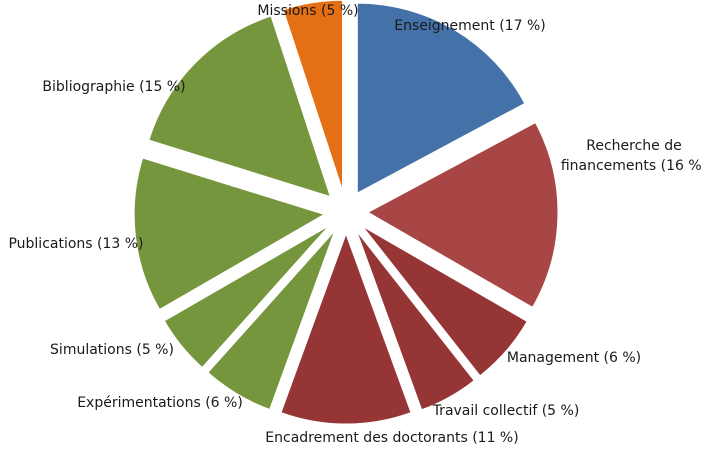 The image size is (701, 449). Describe the element at coordinates (160, 403) in the screenshot. I see `slice-label: Expérimentations (6 %)` at that location.